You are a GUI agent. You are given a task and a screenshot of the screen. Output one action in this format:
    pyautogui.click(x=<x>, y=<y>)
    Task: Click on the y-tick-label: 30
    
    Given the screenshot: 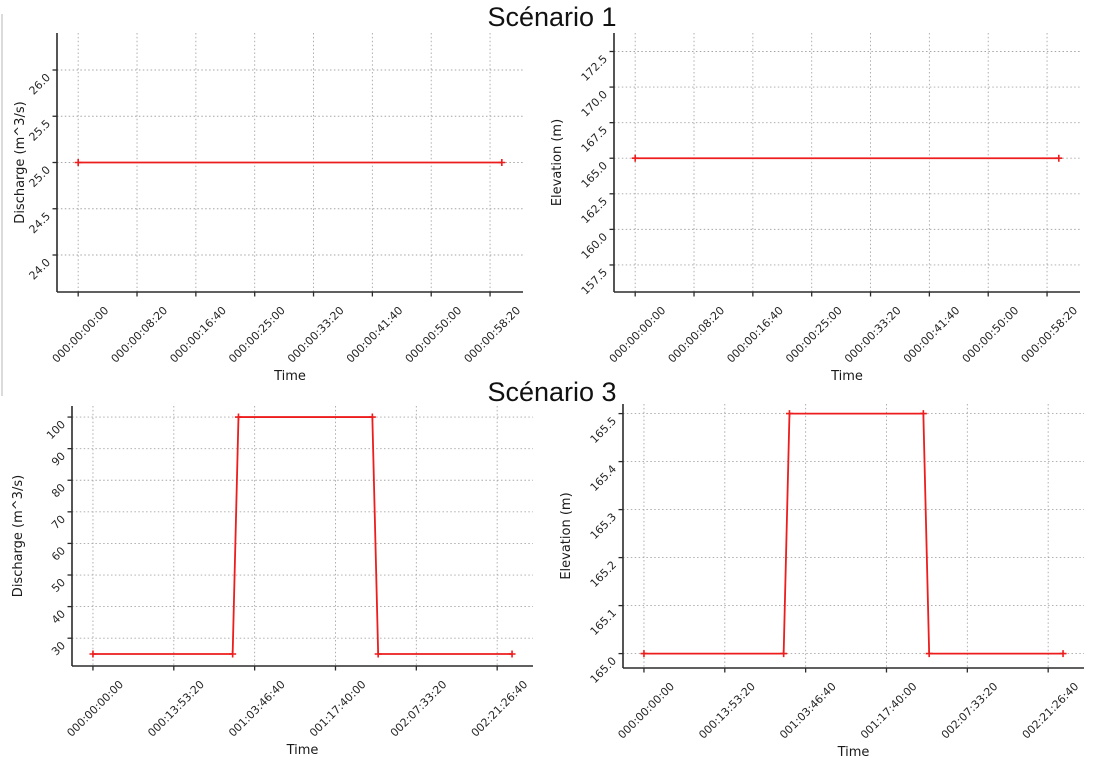 What is the action you would take?
    pyautogui.click(x=58, y=648)
    